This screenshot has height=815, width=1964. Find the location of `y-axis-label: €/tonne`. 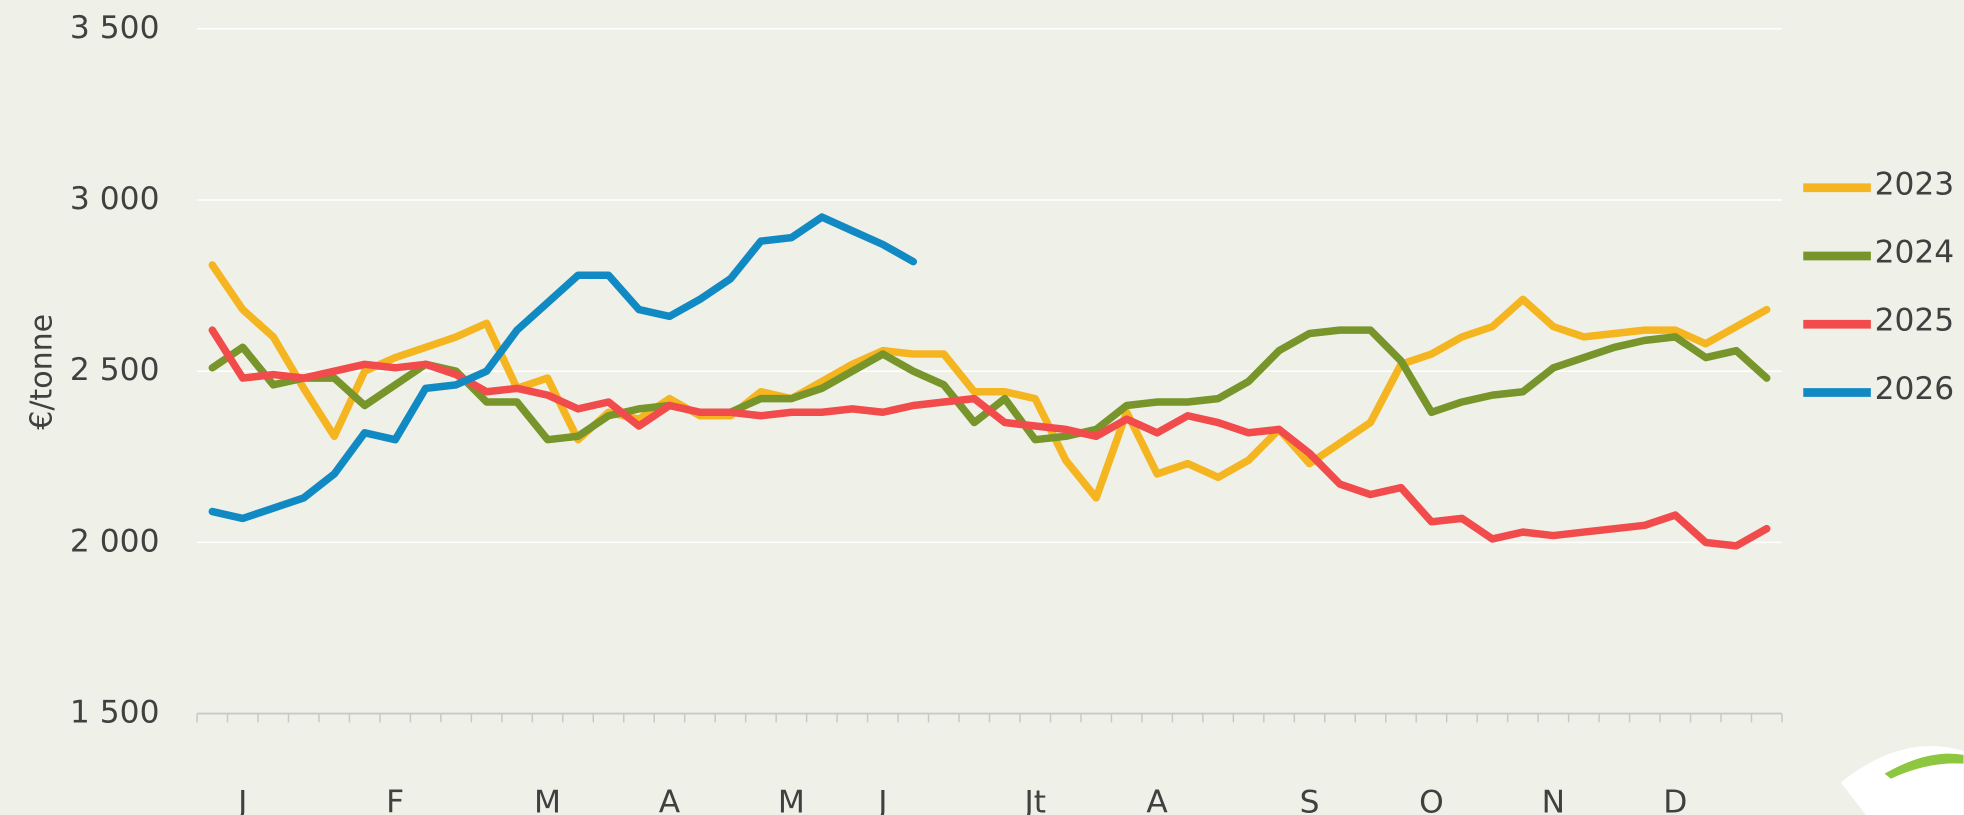

y-axis-label: €/tonne is located at coordinates (42, 372).